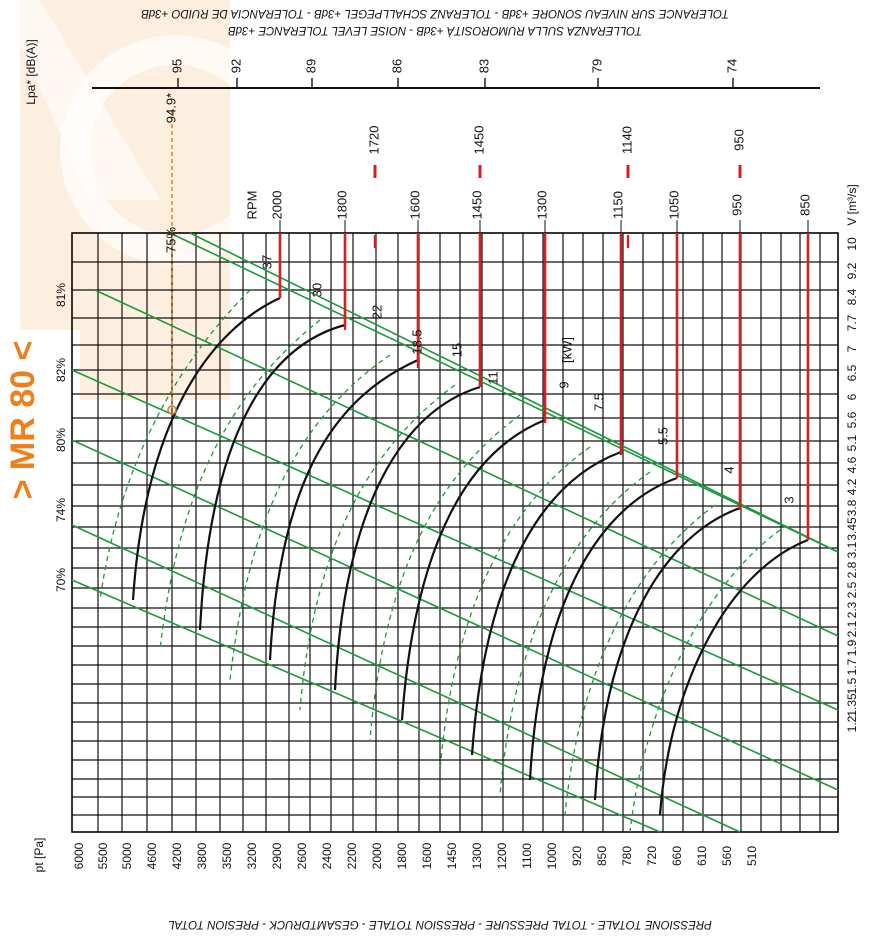 This screenshot has width=870, height=943. Describe the element at coordinates (456, 350) in the screenshot. I see `power-label: 15` at that location.